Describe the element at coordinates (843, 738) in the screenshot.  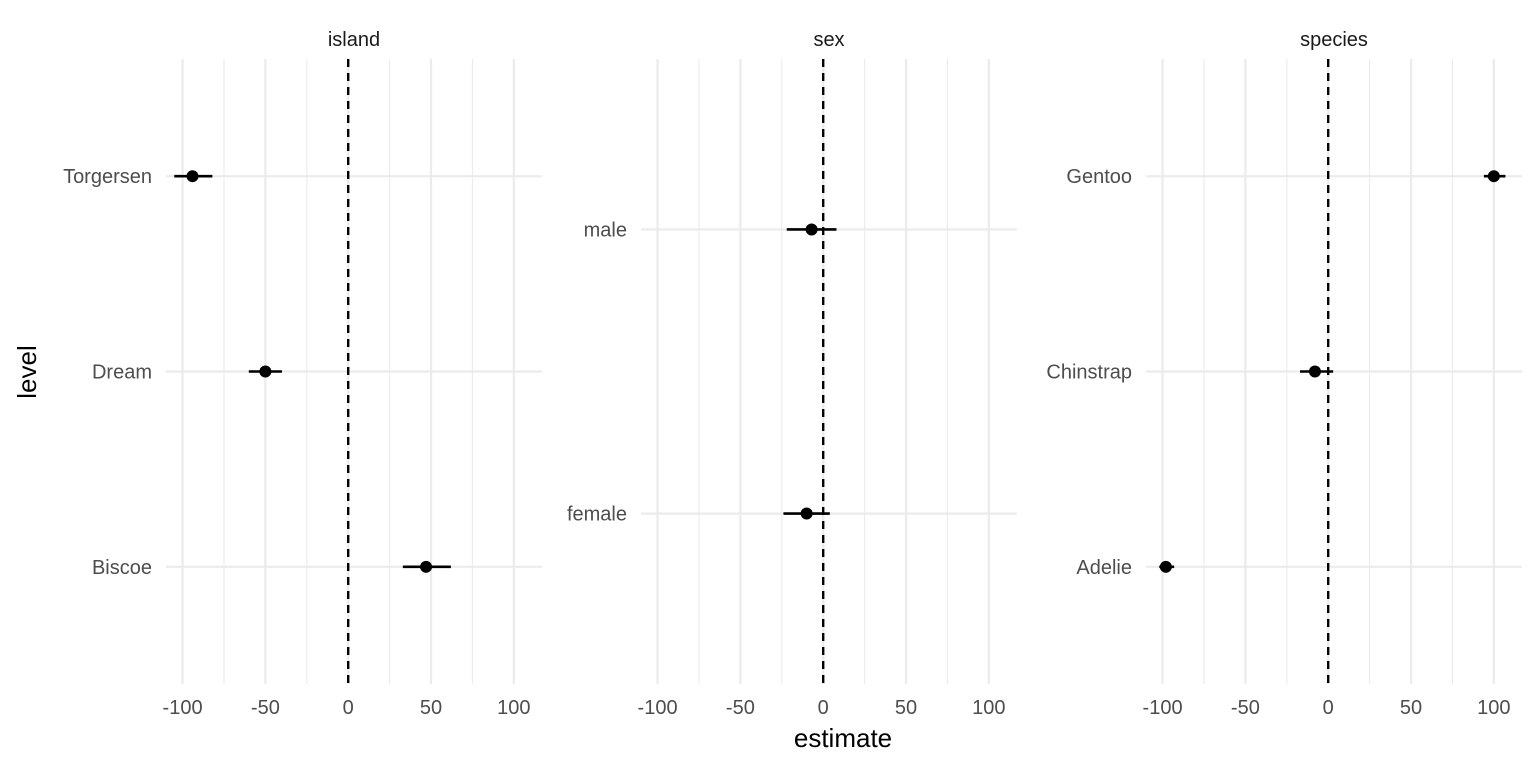
I see `x-axis-title: estimate` at that location.